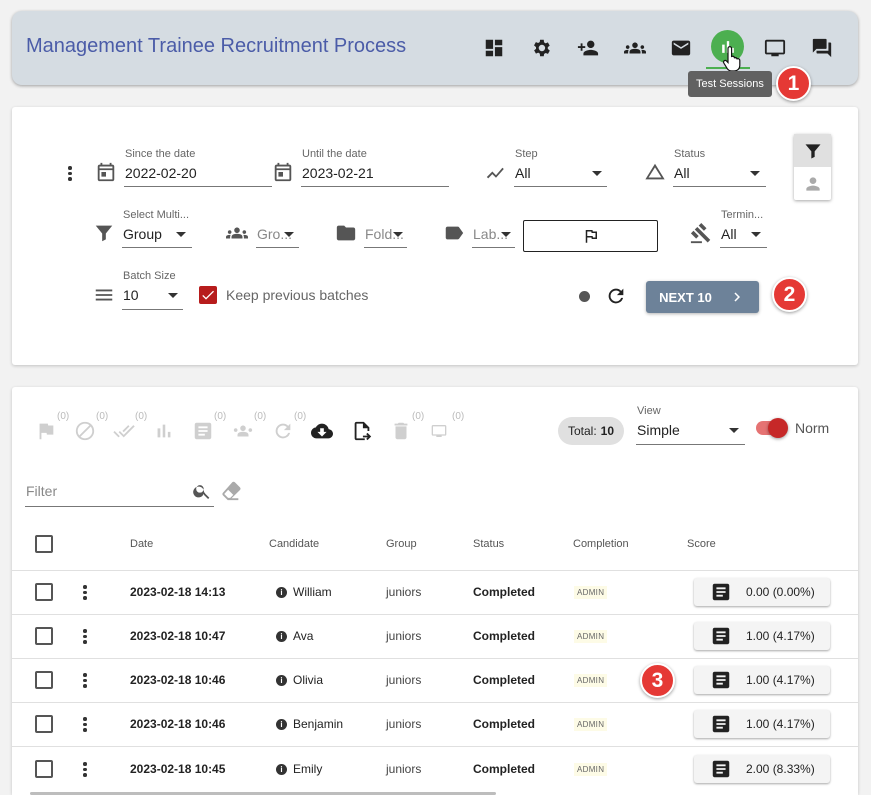 This screenshot has width=871, height=795. What do you see at coordinates (164, 433) in the screenshot?
I see `bar-chart-icon` at bounding box center [164, 433].